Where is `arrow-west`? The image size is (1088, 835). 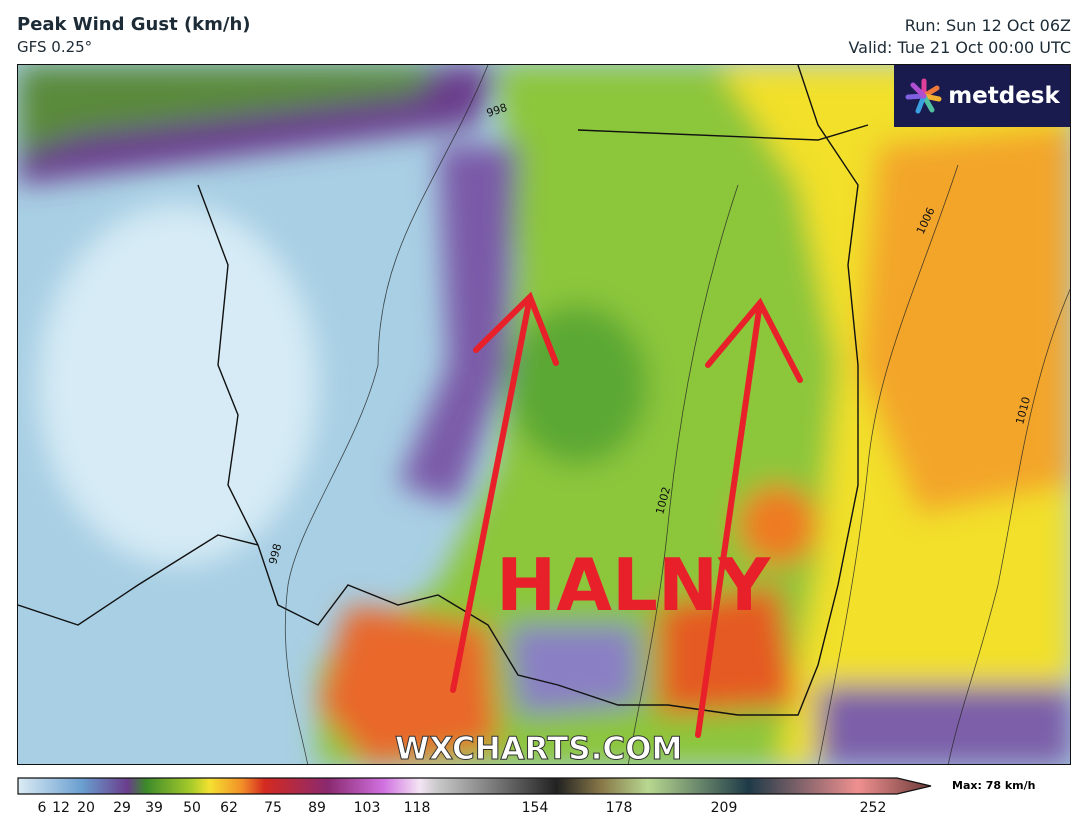
arrow-west is located at coordinates (504, 492).